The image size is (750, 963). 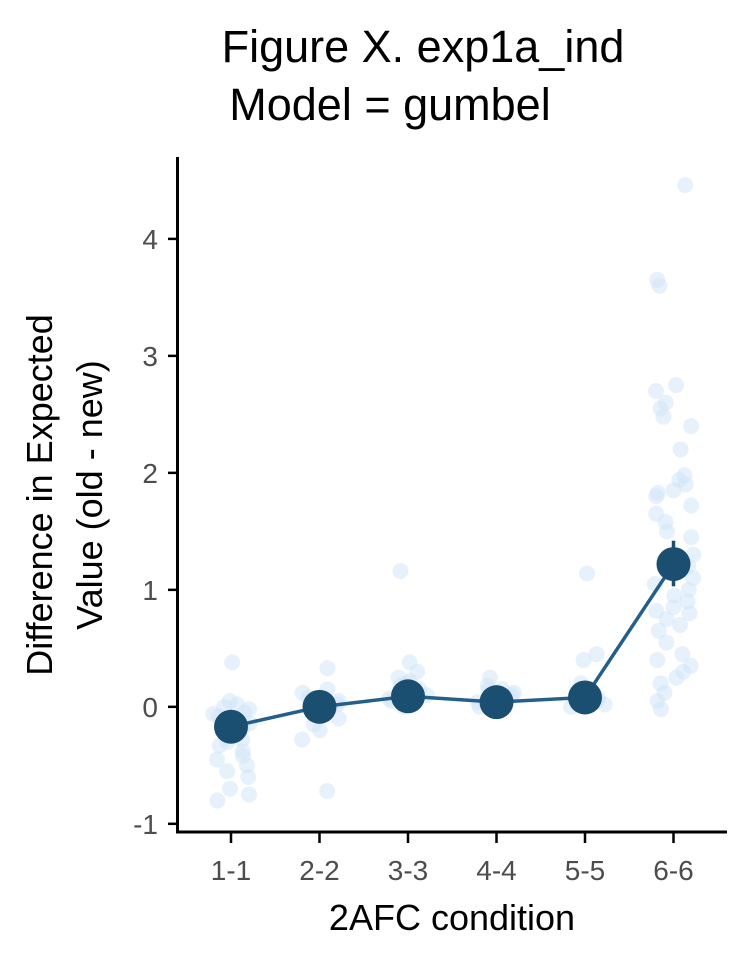 What do you see at coordinates (673, 870) in the screenshot?
I see `x-tick-label: 6-6` at bounding box center [673, 870].